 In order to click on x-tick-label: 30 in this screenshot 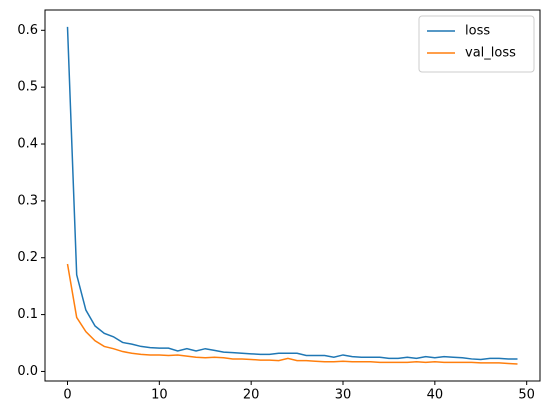, I will do `click(343, 395)`.